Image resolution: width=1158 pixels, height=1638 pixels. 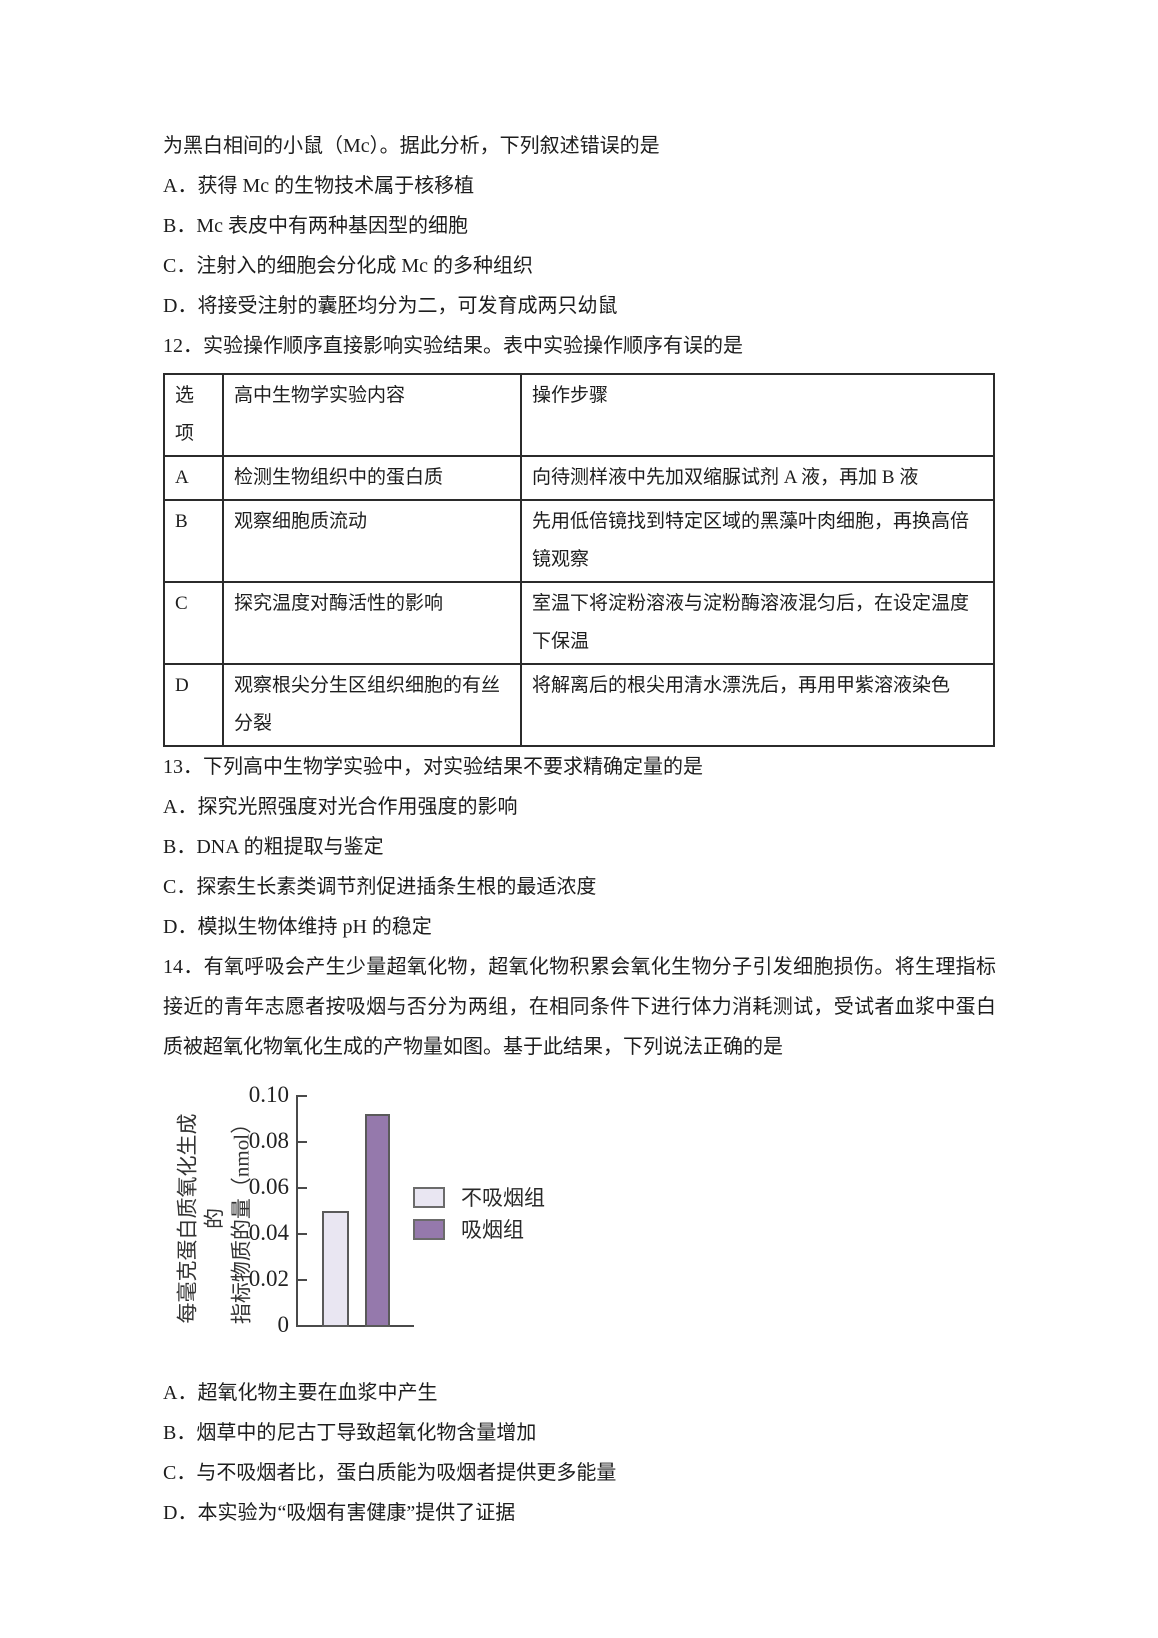 I want to click on q13-option-a: A．探究光照强度对光合作用强度的影响, so click(x=340, y=807).